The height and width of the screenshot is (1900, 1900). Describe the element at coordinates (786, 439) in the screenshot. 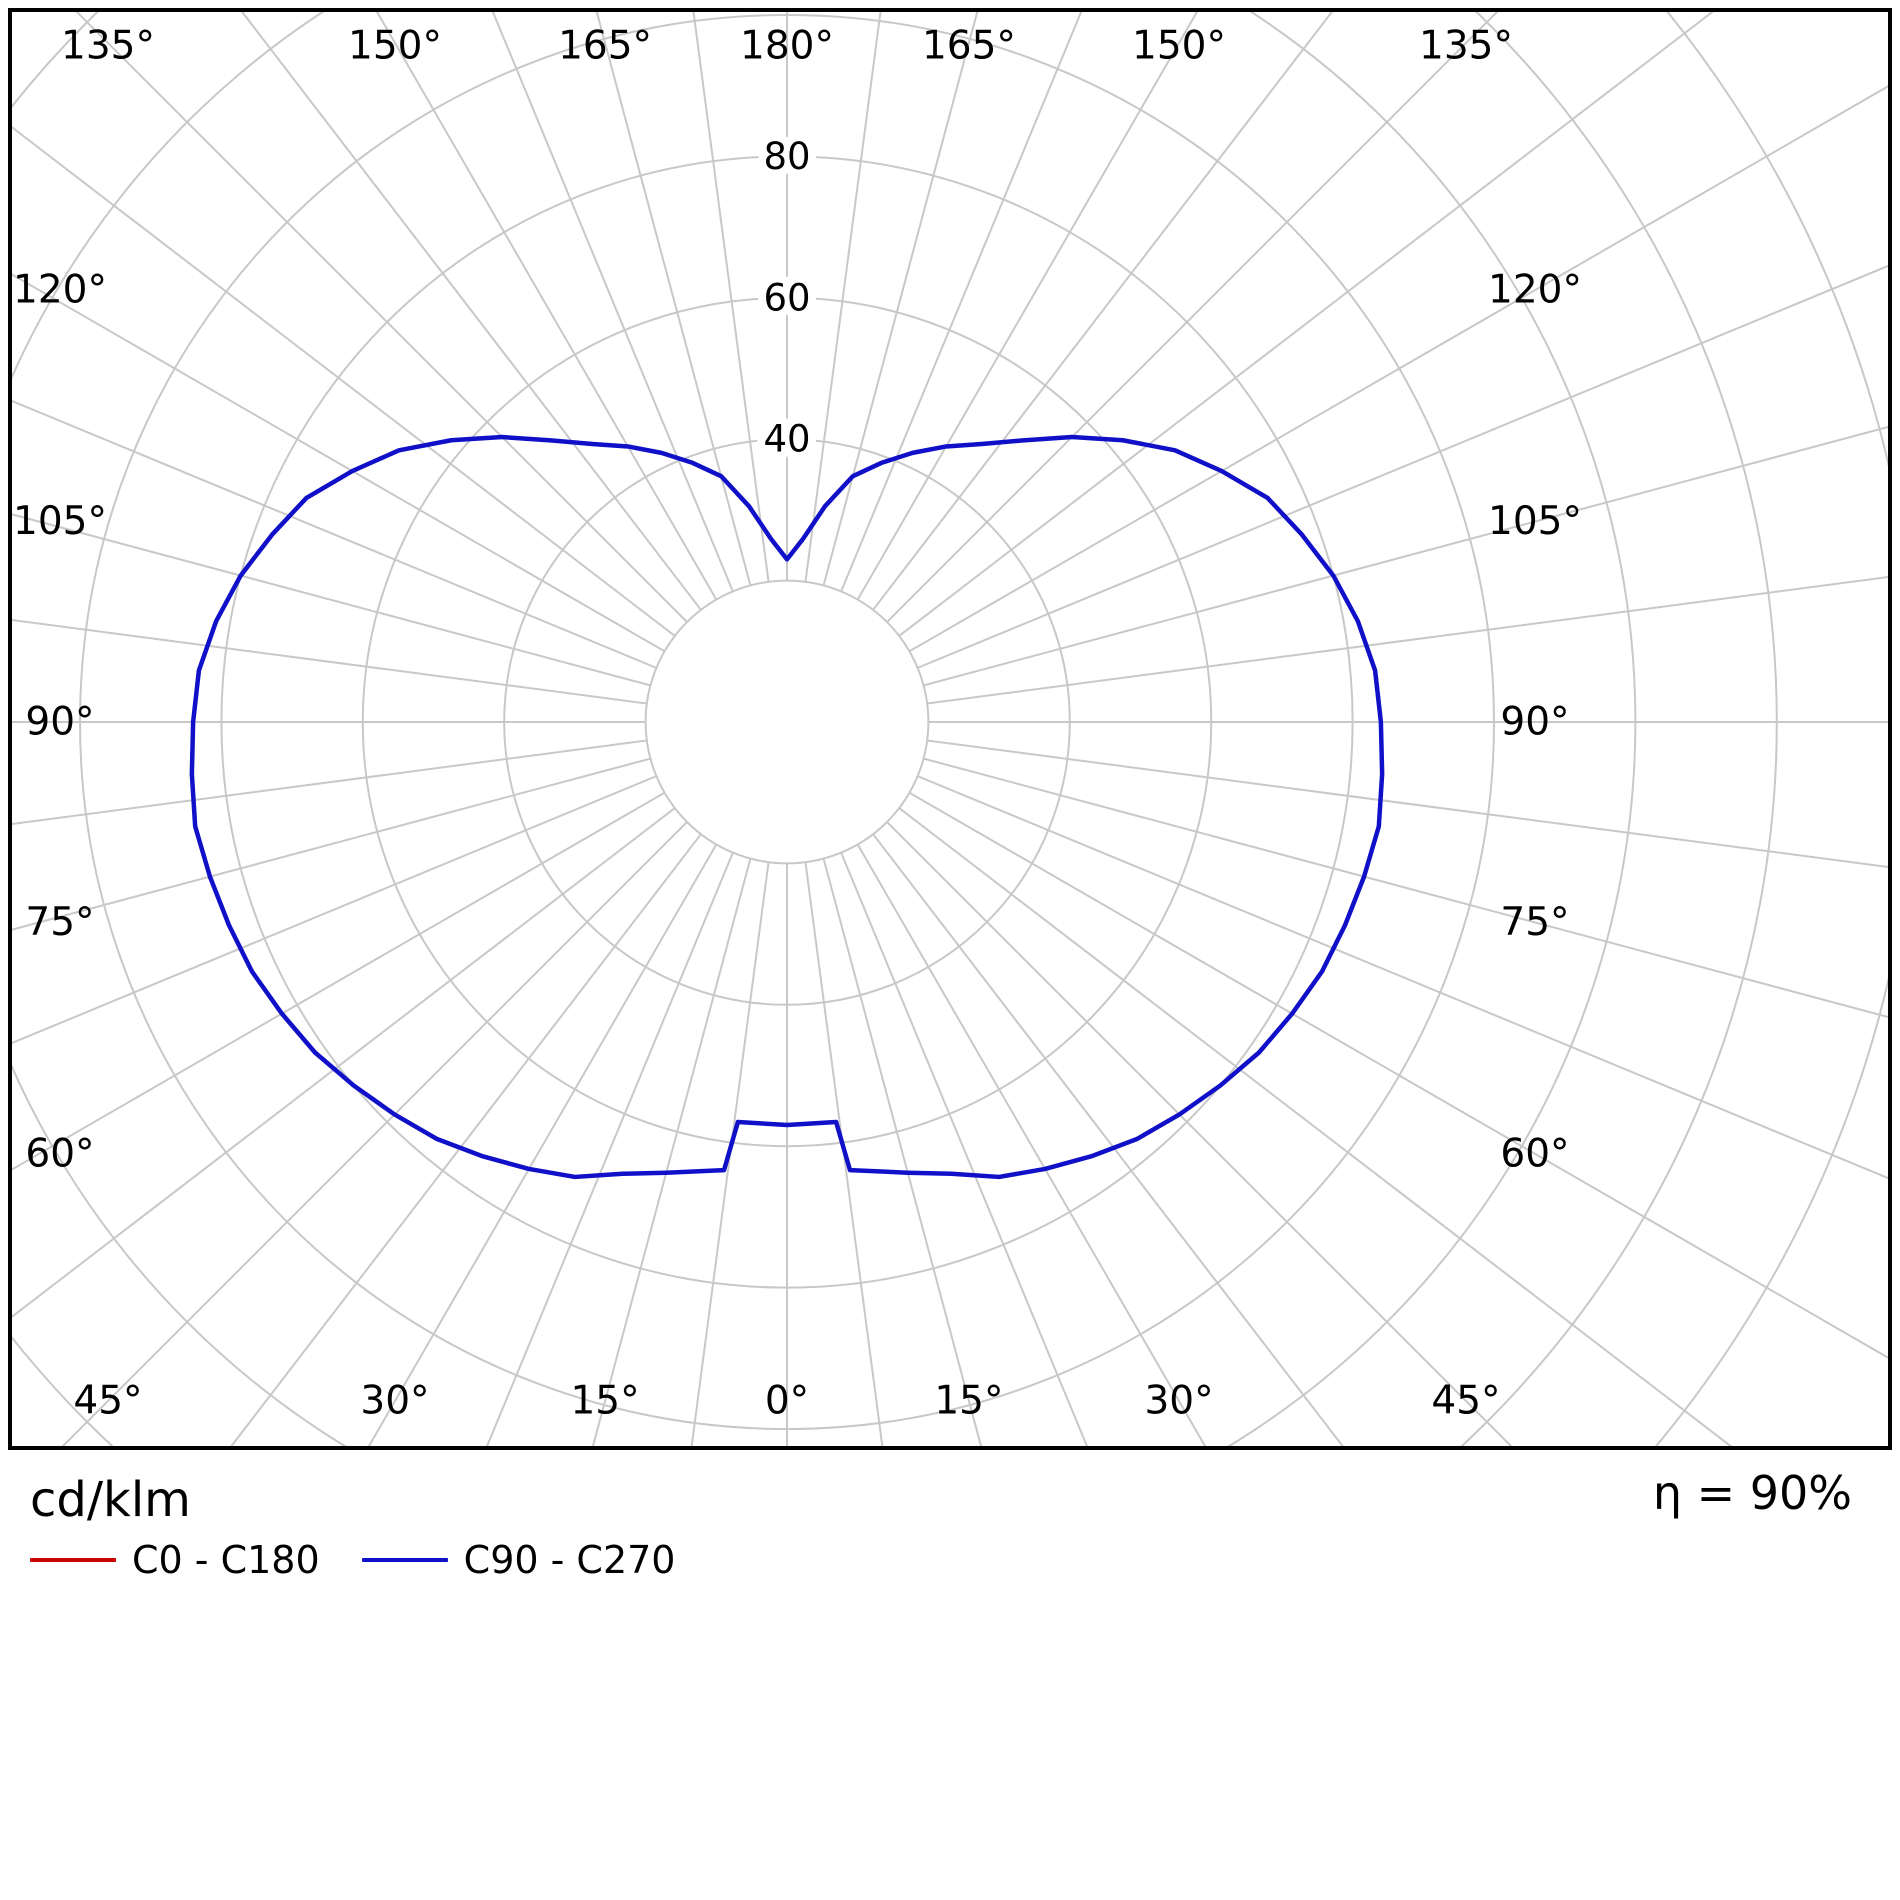

I see `ring-value-label: 40` at that location.